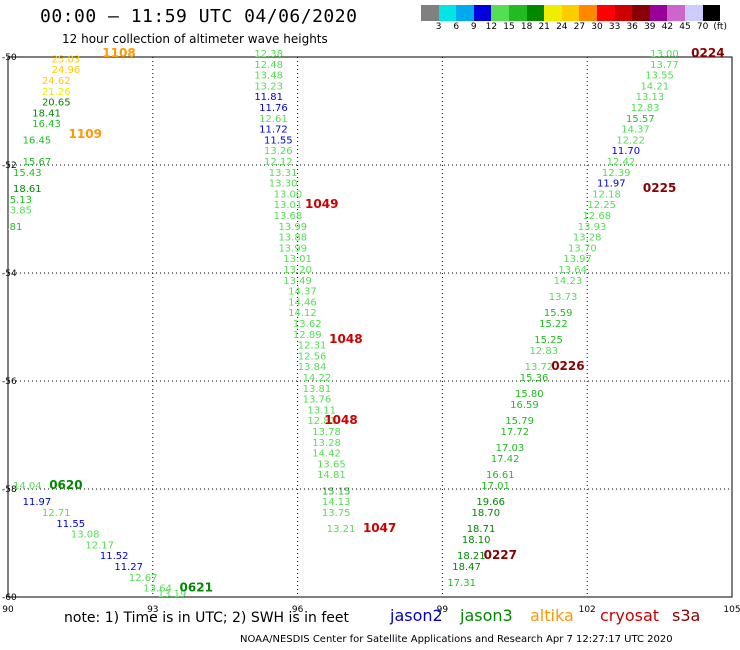 The width and height of the screenshot is (740, 650). Describe the element at coordinates (56, 92) in the screenshot. I see `swh-value: 21.26` at that location.